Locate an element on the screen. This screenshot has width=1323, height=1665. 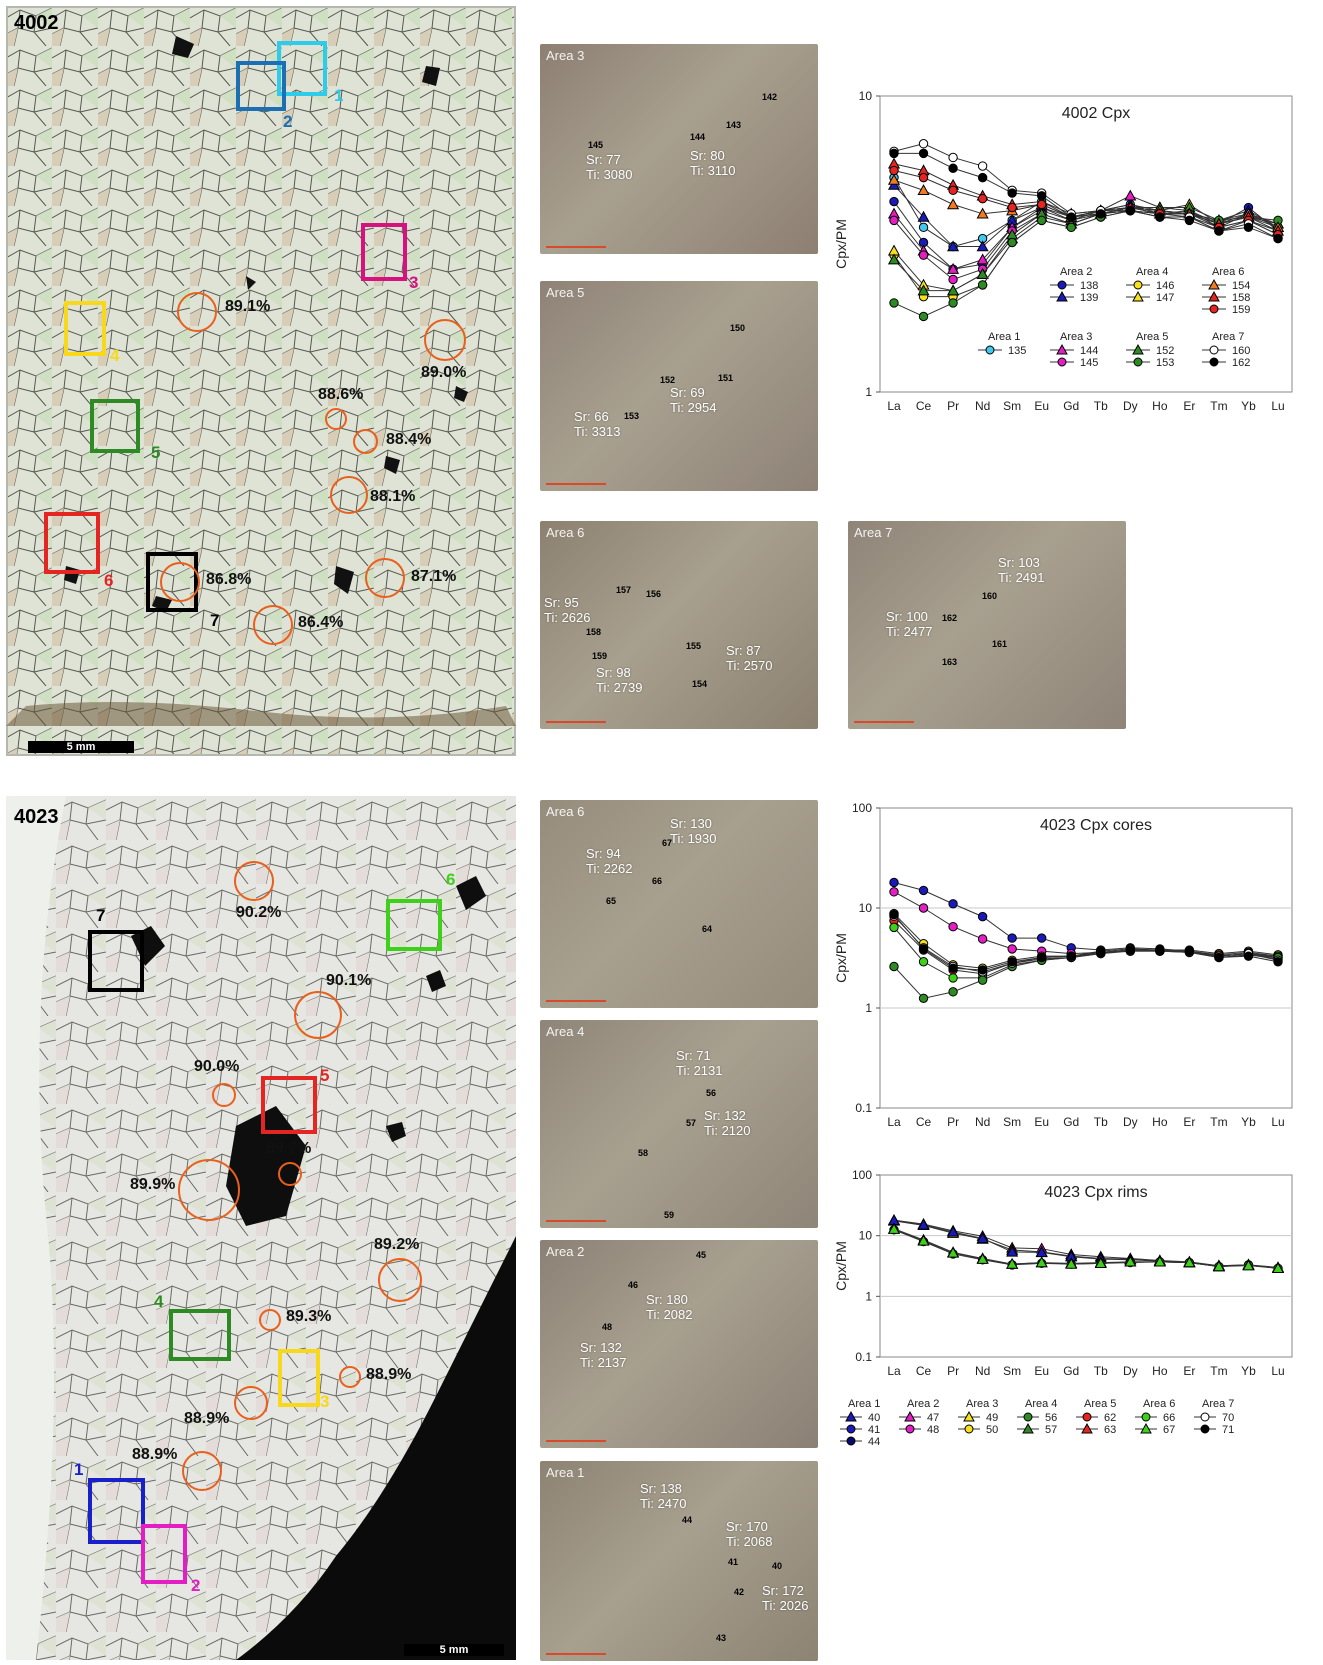
legend-group-title: Area 1 is located at coordinates (864, 1404).